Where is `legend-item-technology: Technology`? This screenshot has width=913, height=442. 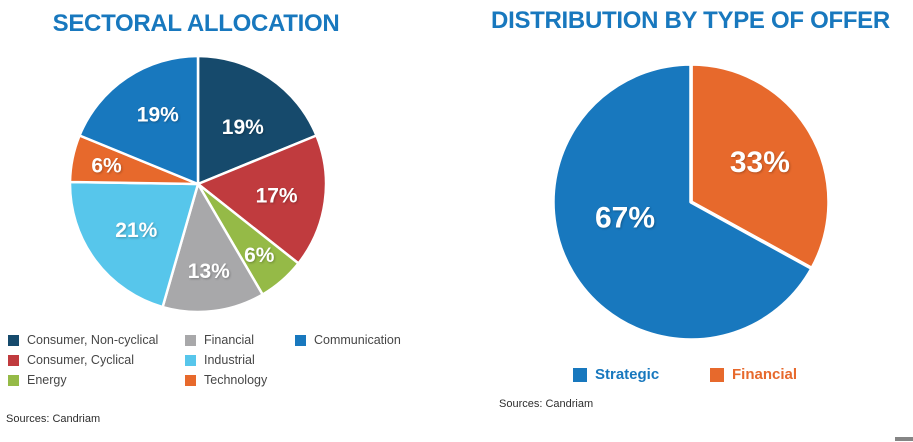 legend-item-technology: Technology is located at coordinates (226, 380).